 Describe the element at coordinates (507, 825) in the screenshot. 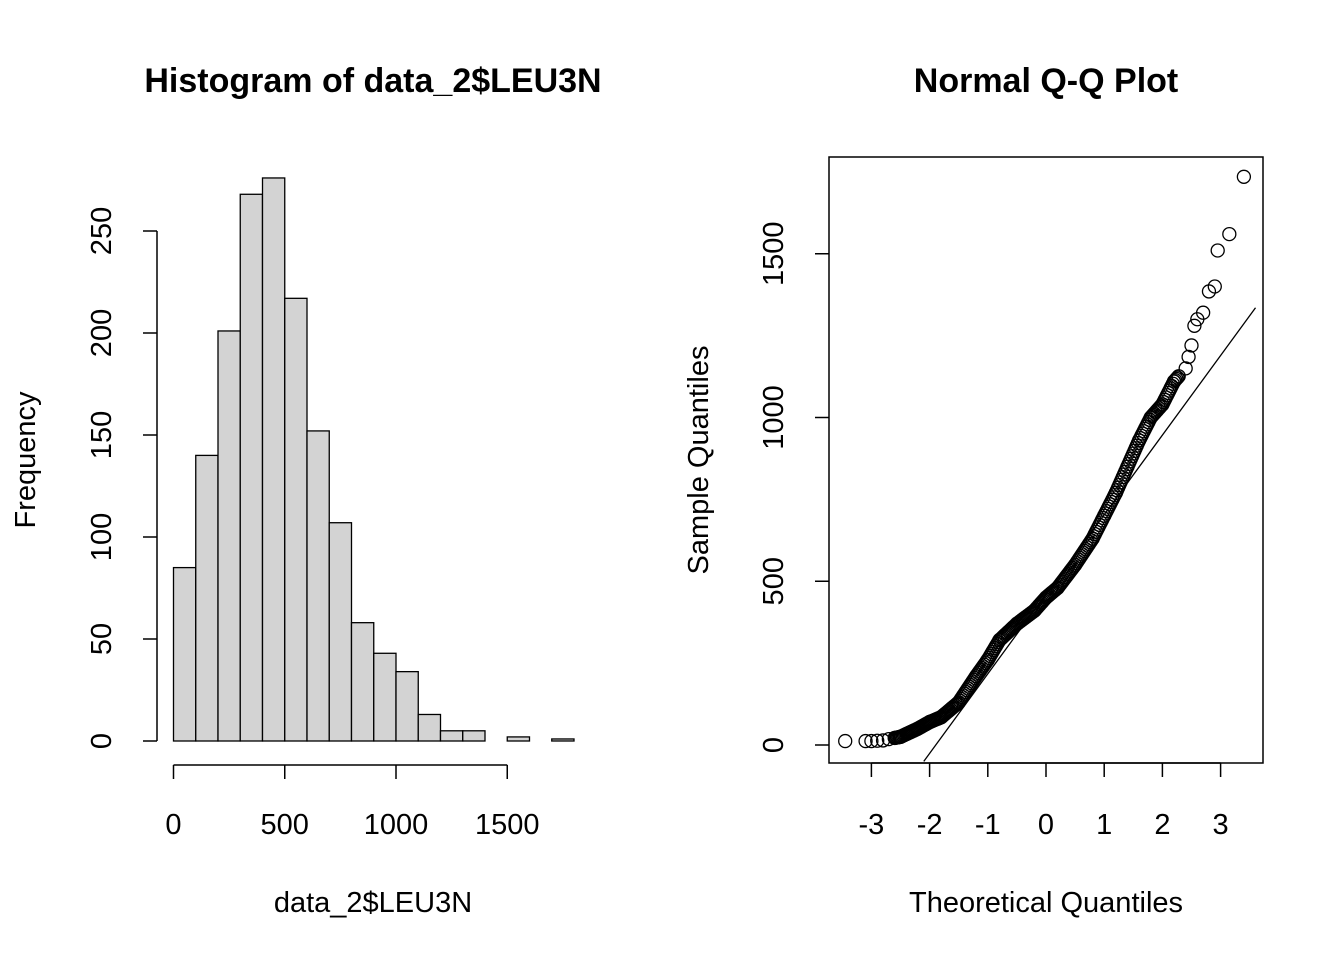

I see `histogram-x-tick-label: 1500` at that location.